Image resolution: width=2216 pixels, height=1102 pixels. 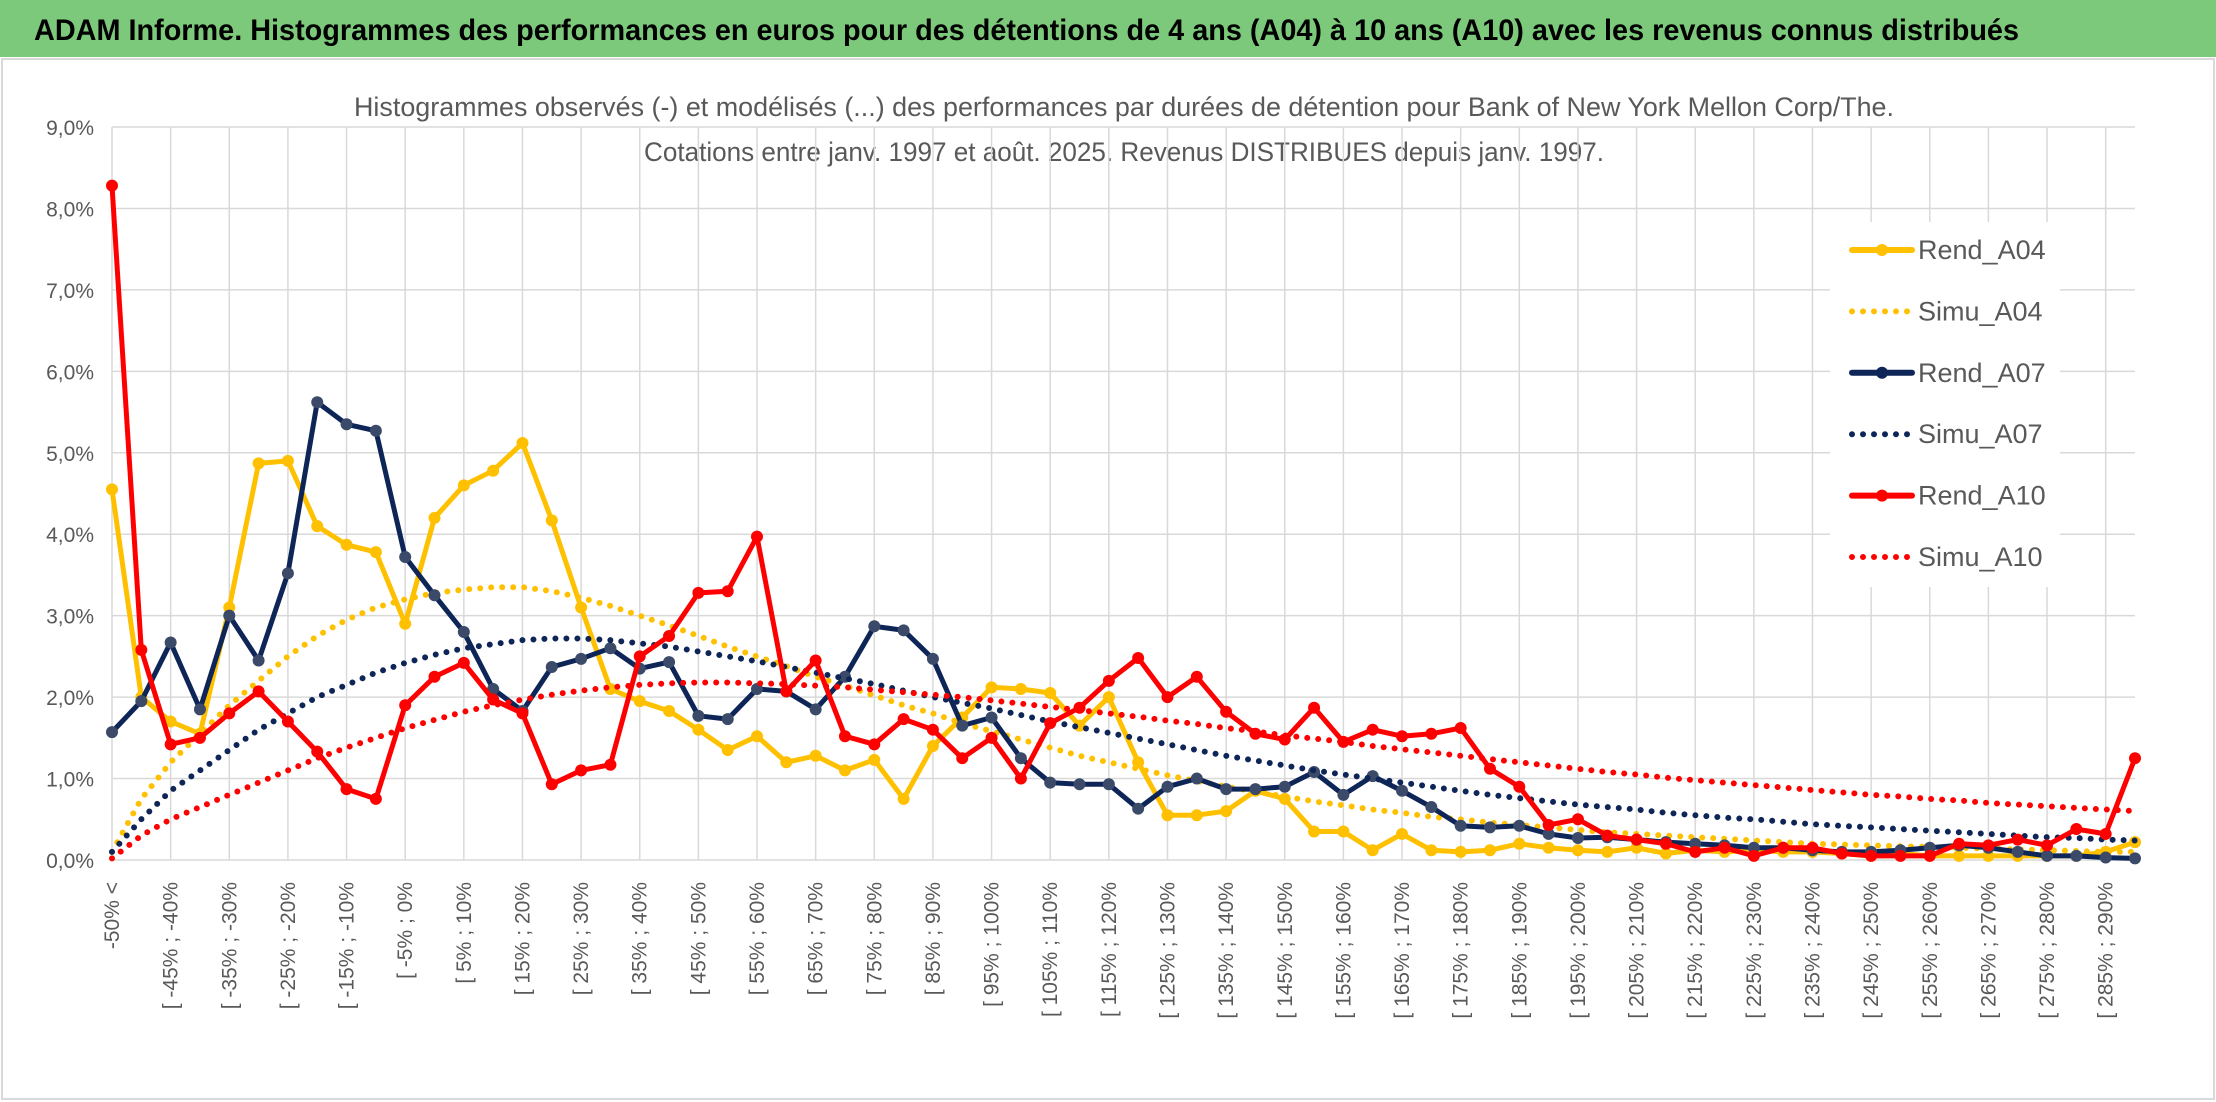 What do you see at coordinates (1930, 950) in the screenshot?
I see `x-tick-label: [ 255% ; 260%` at bounding box center [1930, 950].